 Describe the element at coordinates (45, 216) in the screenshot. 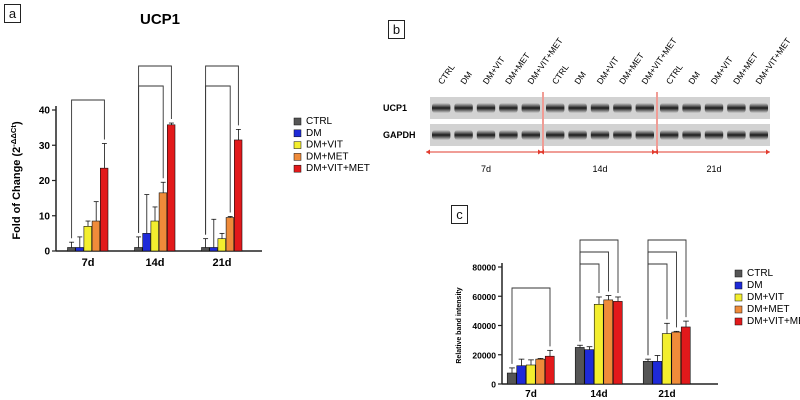

I see `y-tick-label: 10` at that location.